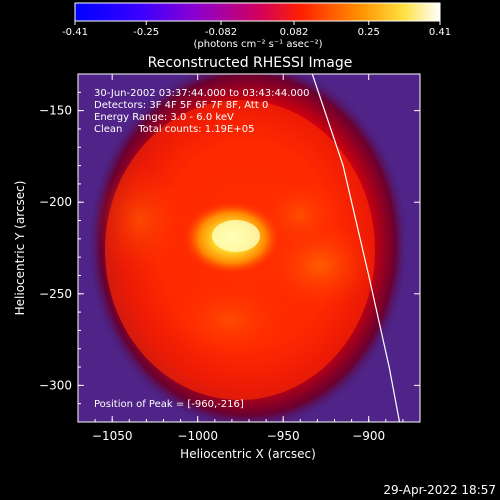 This screenshot has height=500, width=500. What do you see at coordinates (257, 44) in the screenshot?
I see `colorbar-units: (photons cm⁻² s⁻¹ asec⁻²)` at bounding box center [257, 44].